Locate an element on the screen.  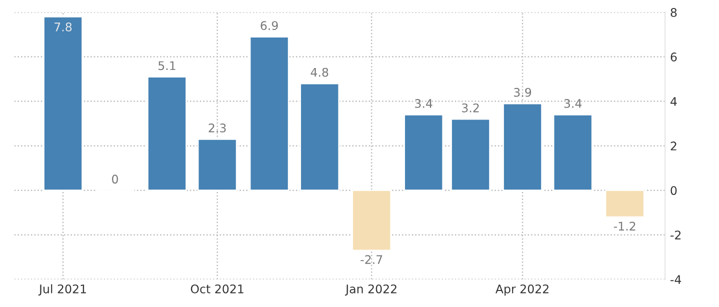
data-label: 3.9 is located at coordinates (523, 92).